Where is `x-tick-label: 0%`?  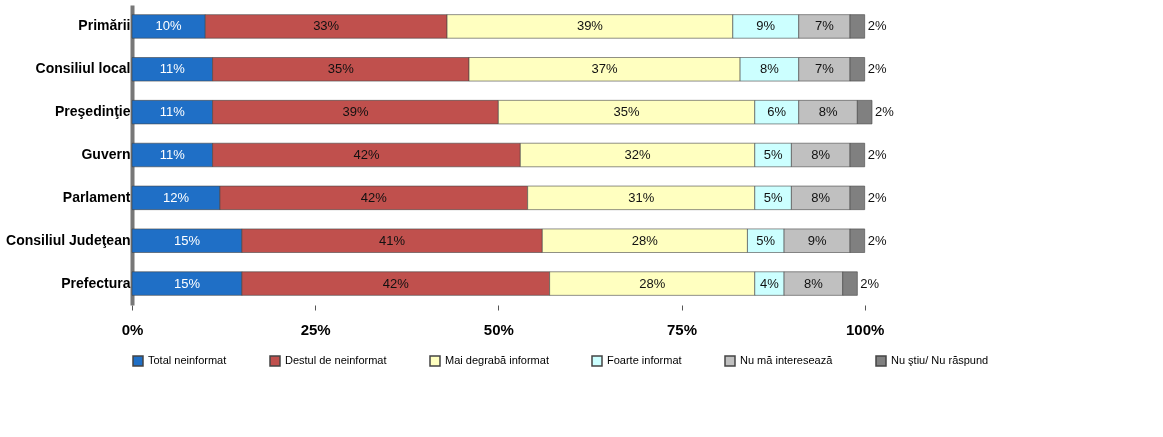
x-tick-label: 0% is located at coordinates (132, 329).